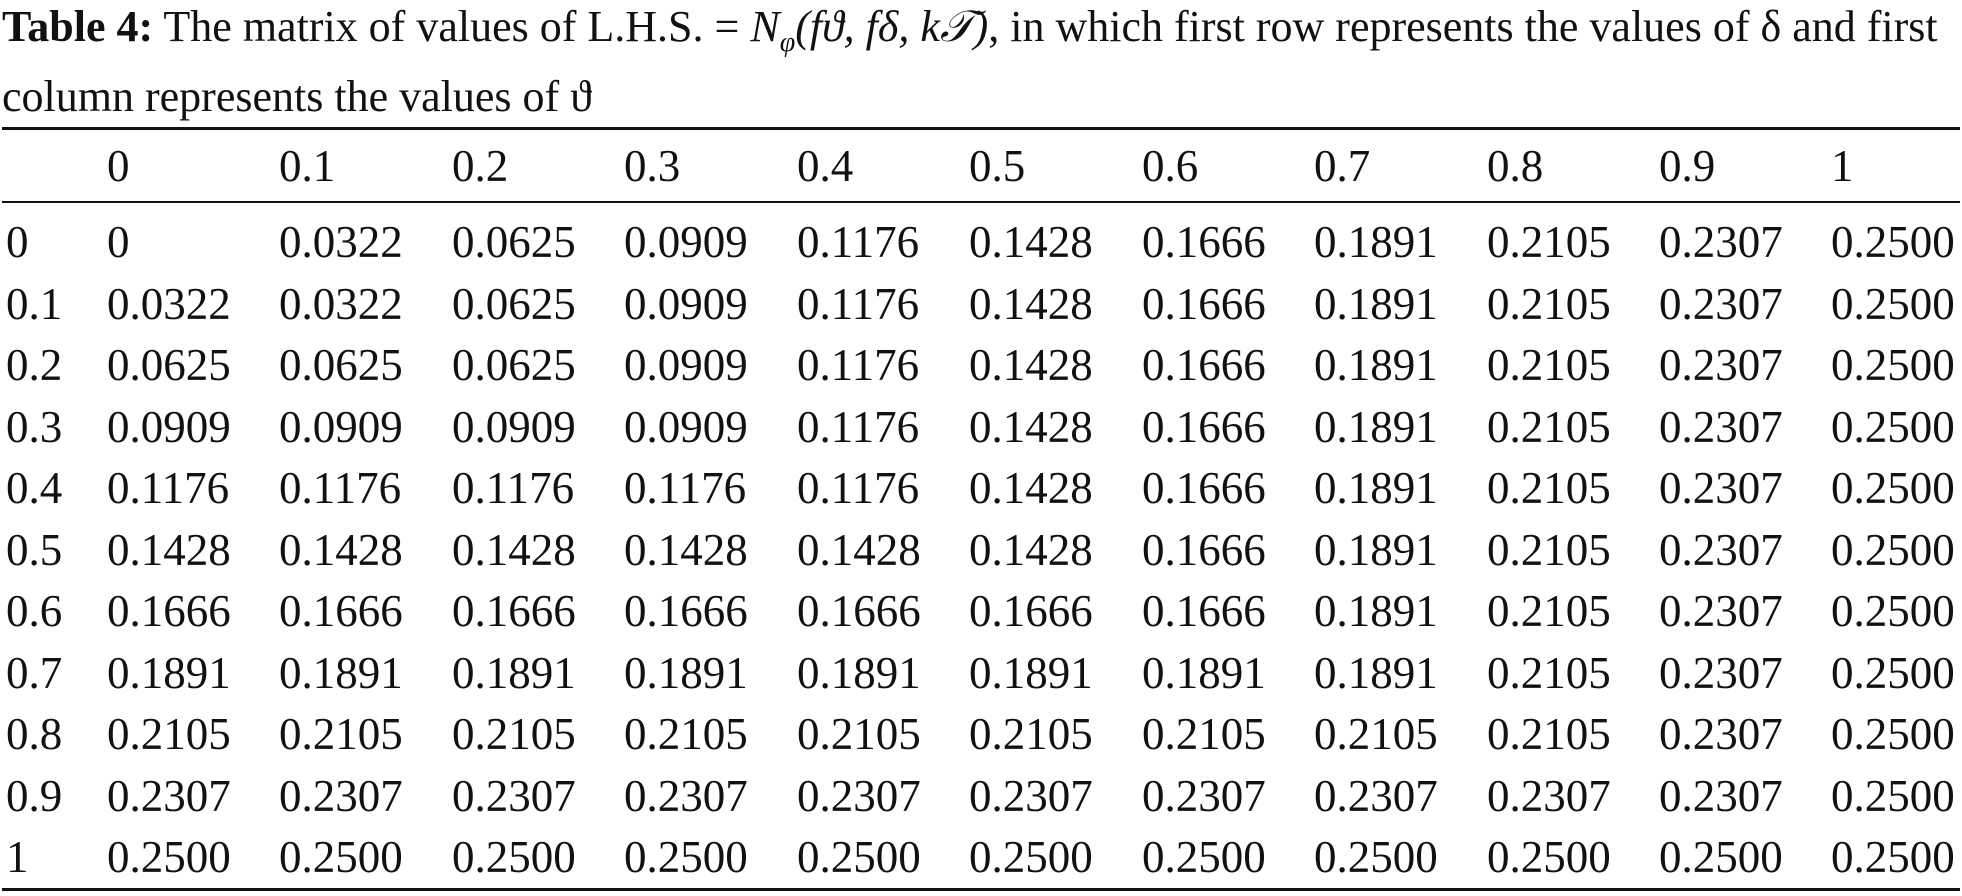 This screenshot has height=896, width=1962. I want to click on header-cell: 0.8, so click(1515, 166).